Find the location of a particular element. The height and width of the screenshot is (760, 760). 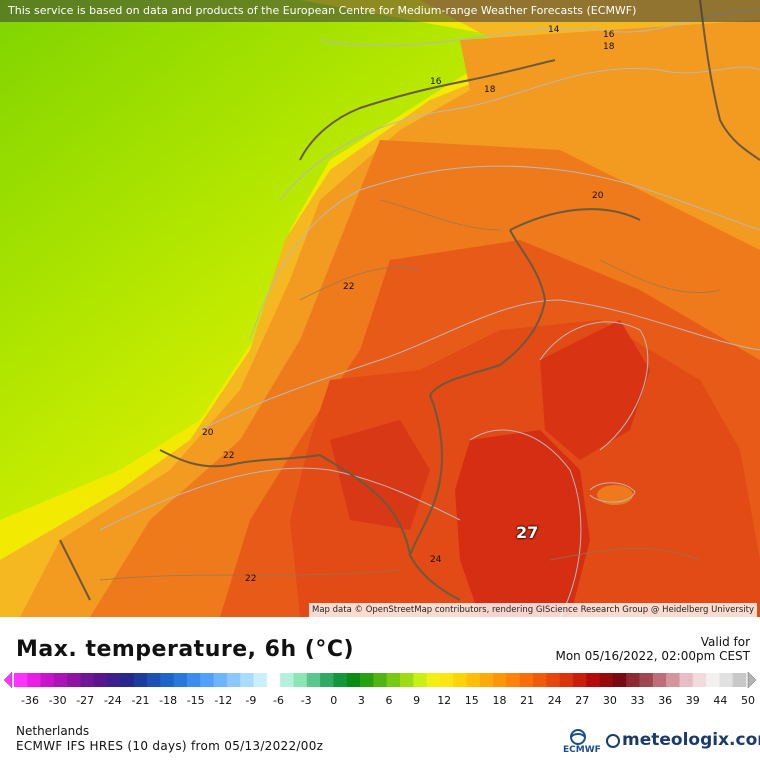

scale-tick-label: -12 is located at coordinates (223, 700).